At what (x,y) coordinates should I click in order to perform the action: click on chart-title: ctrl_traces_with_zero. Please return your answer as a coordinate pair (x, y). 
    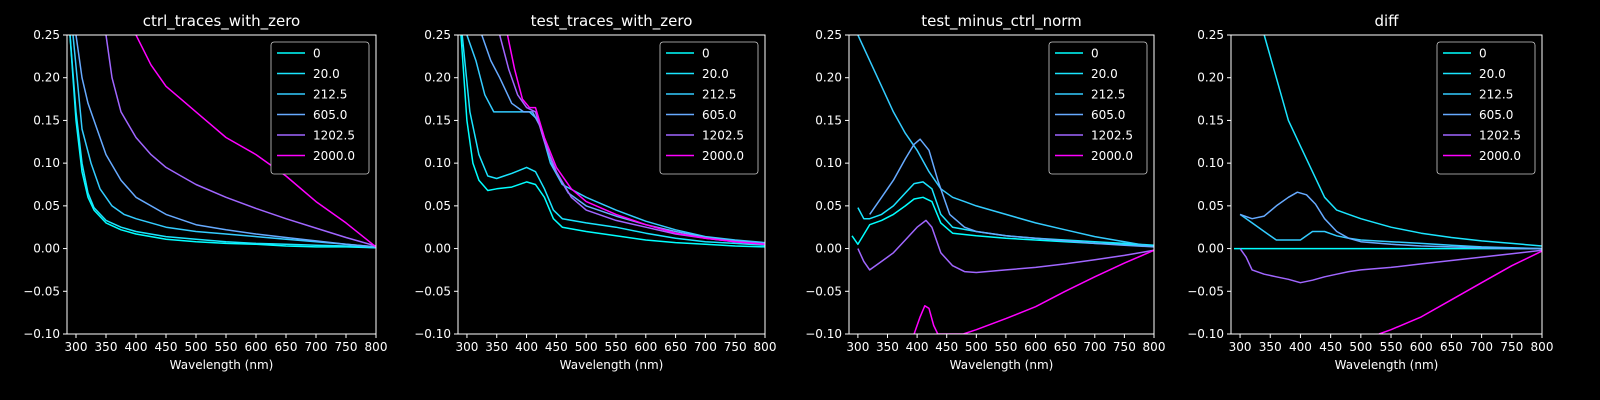
    Looking at the image, I should click on (221, 21).